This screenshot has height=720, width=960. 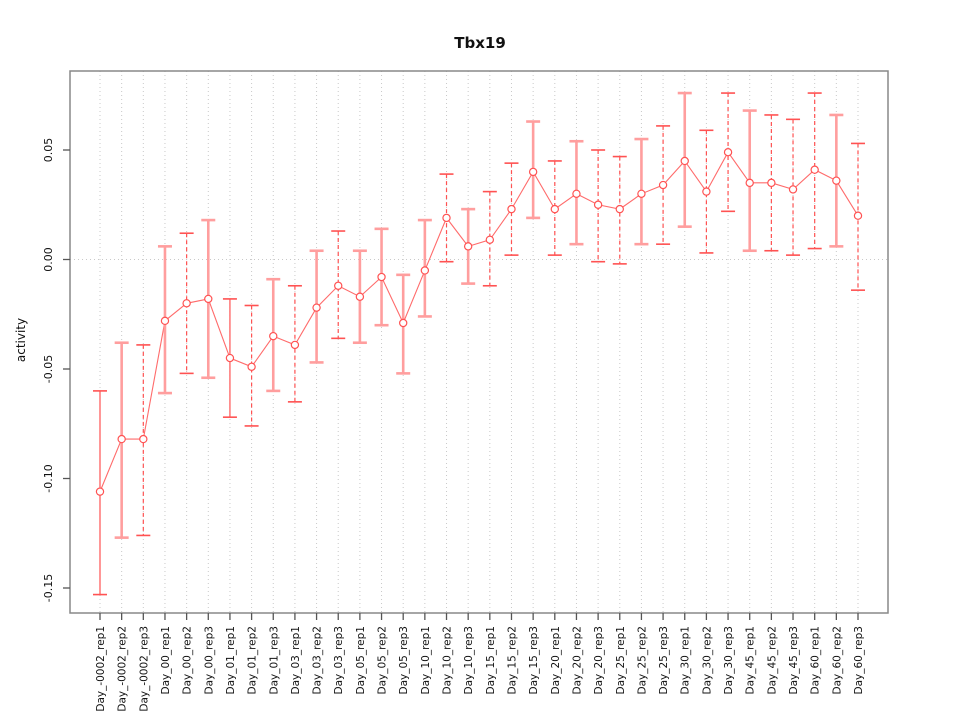 I want to click on x-tick-label: Day_25_rep1, so click(x=621, y=660).